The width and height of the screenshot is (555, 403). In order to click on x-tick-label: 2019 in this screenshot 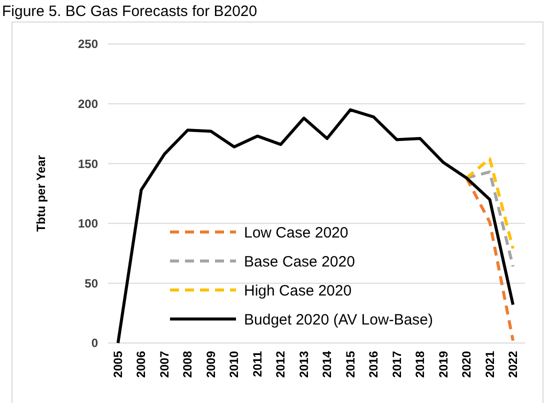, I will do `click(443, 364)`.